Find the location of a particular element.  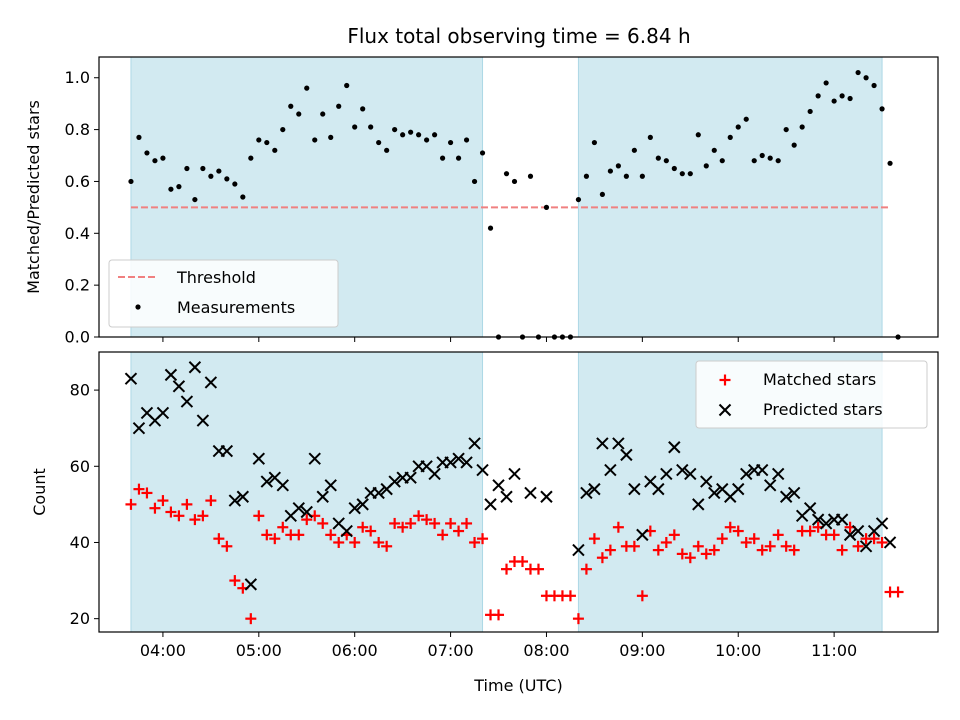

top-y-tick-label-5: 1.0 is located at coordinates (77, 77).